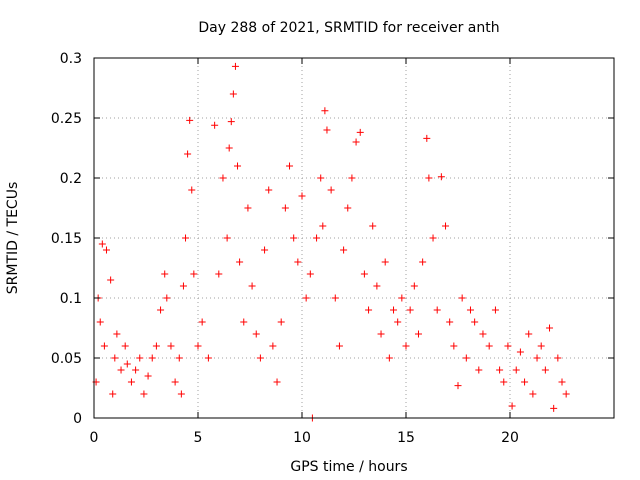  Describe the element at coordinates (304, 438) in the screenshot. I see `x-tick-labels: 0 5 10 15 20` at that location.